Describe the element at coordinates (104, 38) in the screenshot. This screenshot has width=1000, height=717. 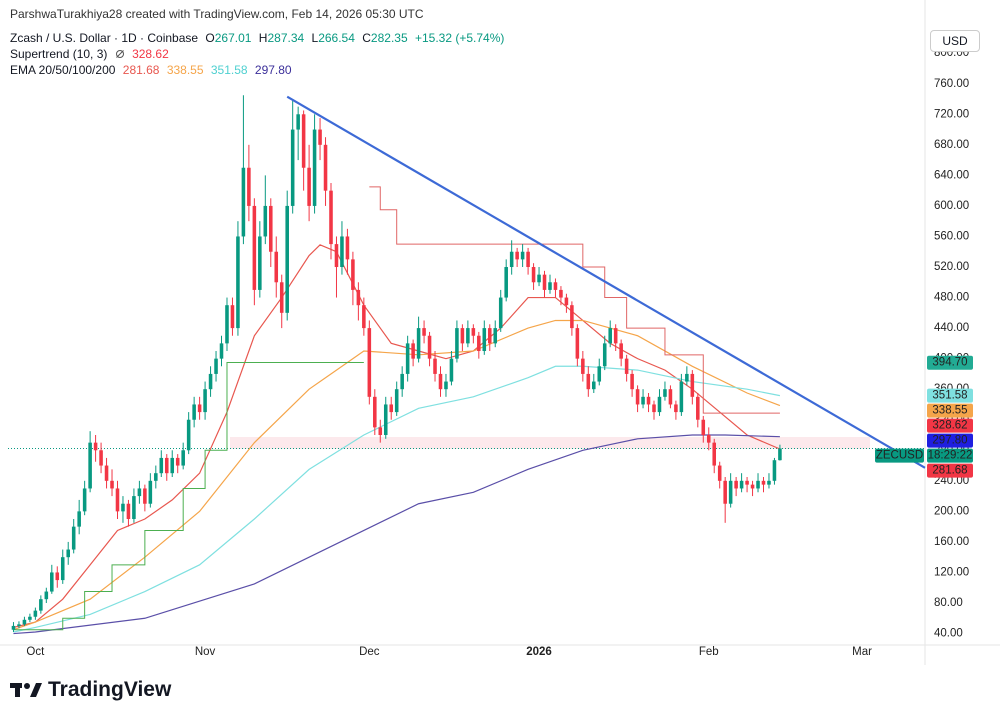
I see `symbol-title: Zcash / U.S. Dollar · 1D · Coinbase` at that location.